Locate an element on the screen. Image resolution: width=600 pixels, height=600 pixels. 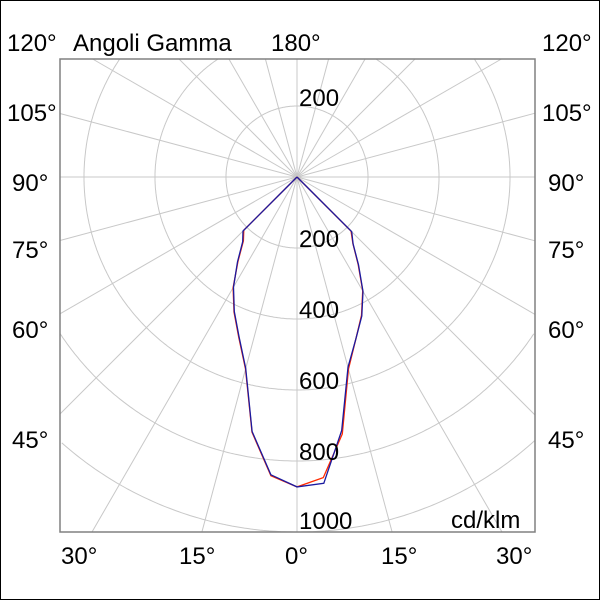
angle-label-bottom-30-right: 30° is located at coordinates (514, 556).